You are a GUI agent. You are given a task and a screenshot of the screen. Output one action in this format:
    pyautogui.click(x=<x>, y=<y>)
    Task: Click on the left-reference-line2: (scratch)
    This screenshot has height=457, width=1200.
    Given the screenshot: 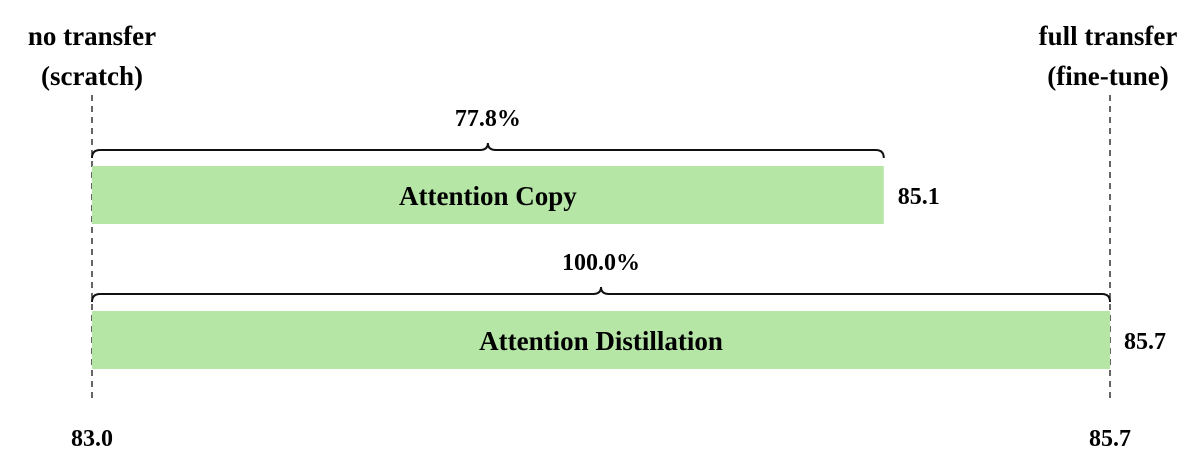 What is the action you would take?
    pyautogui.click(x=92, y=76)
    